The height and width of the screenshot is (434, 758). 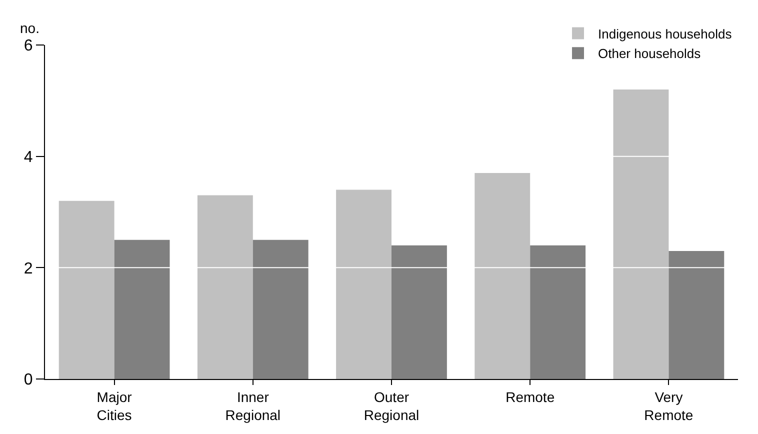 What do you see at coordinates (650, 54) in the screenshot?
I see `legend-label: Other households` at bounding box center [650, 54].